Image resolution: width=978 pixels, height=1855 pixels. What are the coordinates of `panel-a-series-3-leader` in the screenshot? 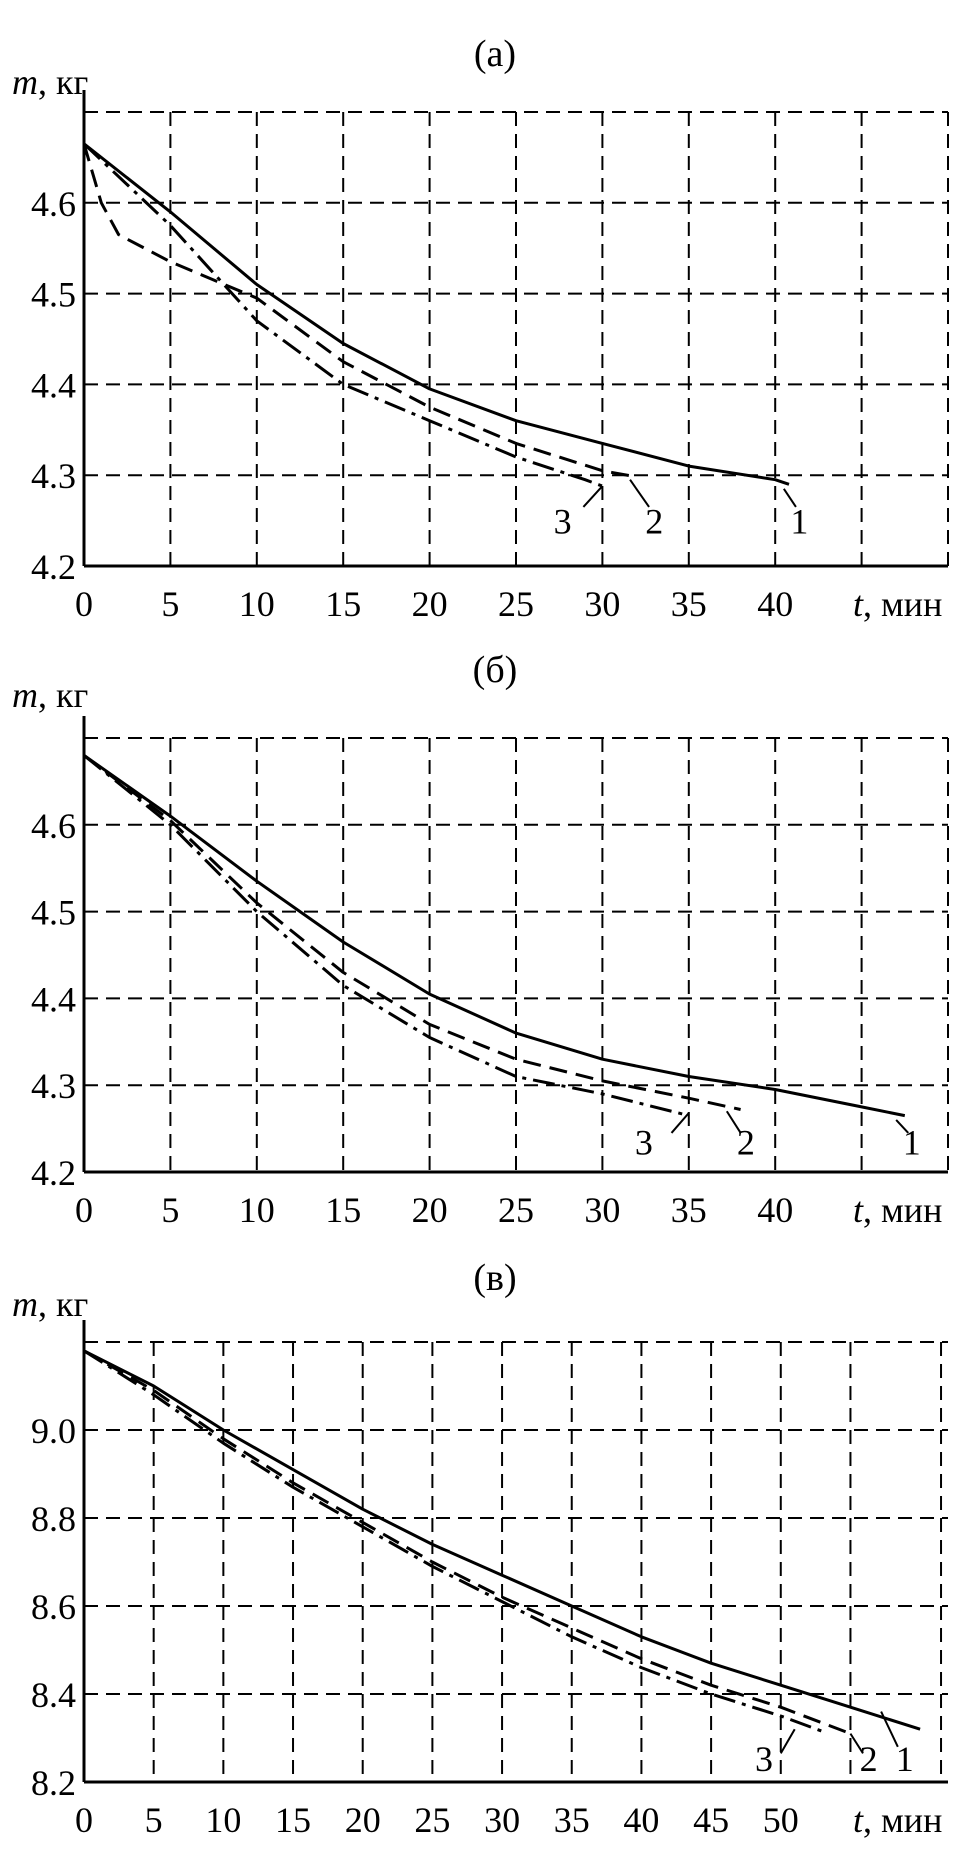 It's located at (593, 496).